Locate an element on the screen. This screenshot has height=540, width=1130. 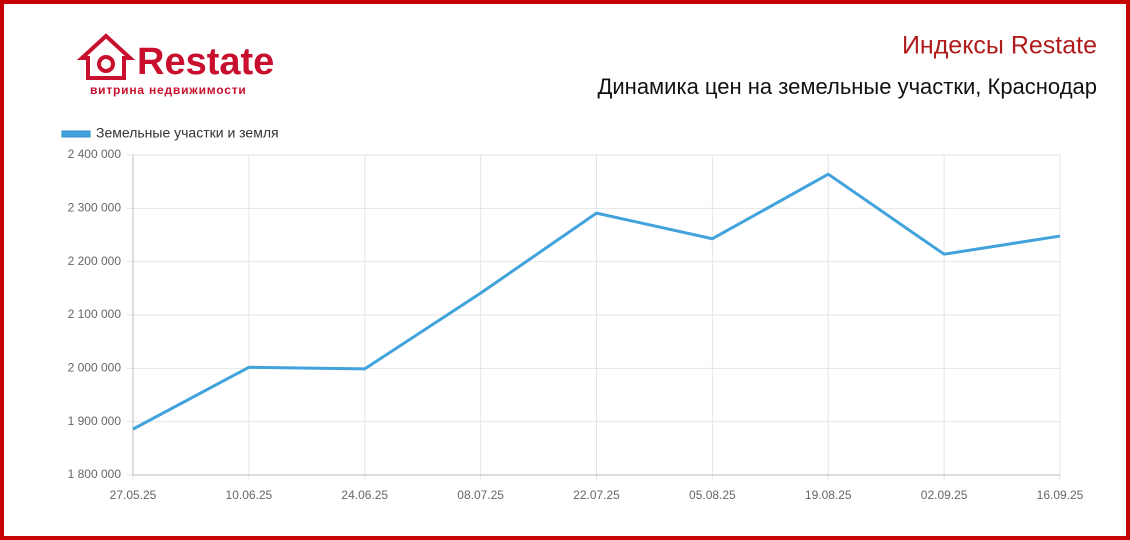
y-tick-label: 1 800 000 is located at coordinates (95, 474).